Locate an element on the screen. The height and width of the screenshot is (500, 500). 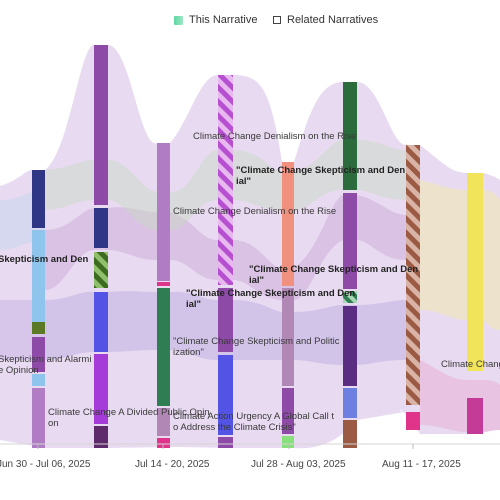
axis-tick-label: Jul 28 - Aug 03, 2025 is located at coordinates (298, 464).